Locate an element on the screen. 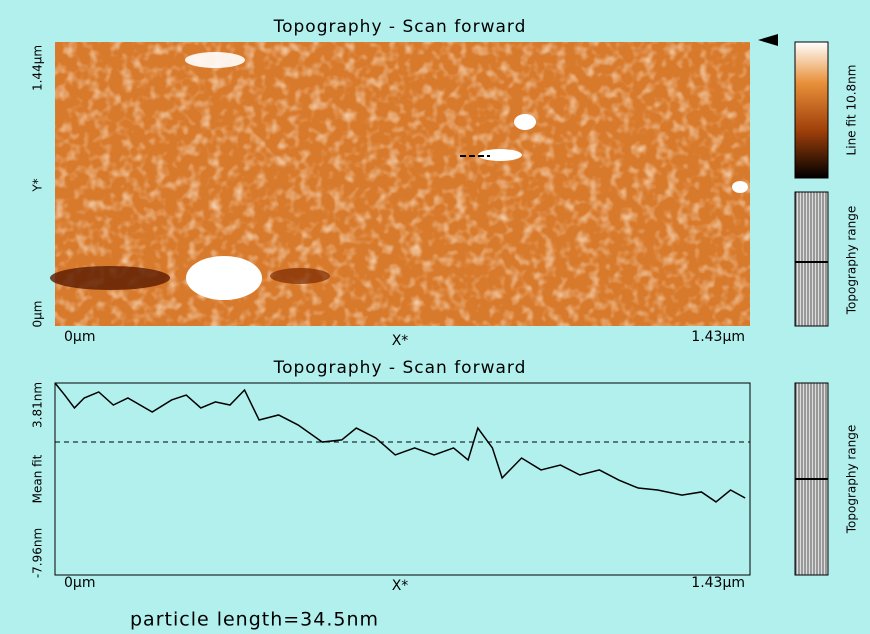 The width and height of the screenshot is (870, 634). profile-title: Topography - Scan forward is located at coordinates (400, 368).